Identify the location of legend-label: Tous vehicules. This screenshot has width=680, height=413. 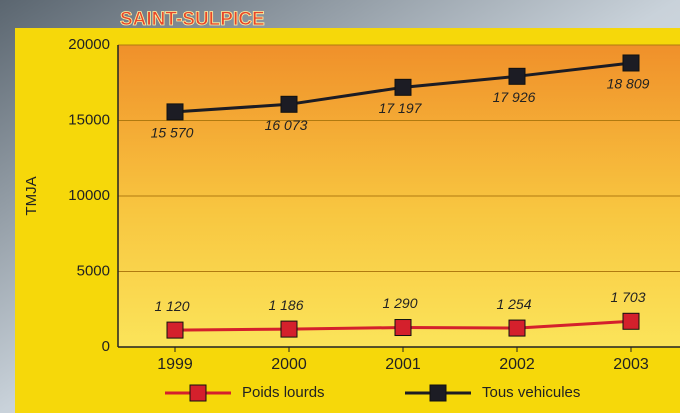
(531, 392).